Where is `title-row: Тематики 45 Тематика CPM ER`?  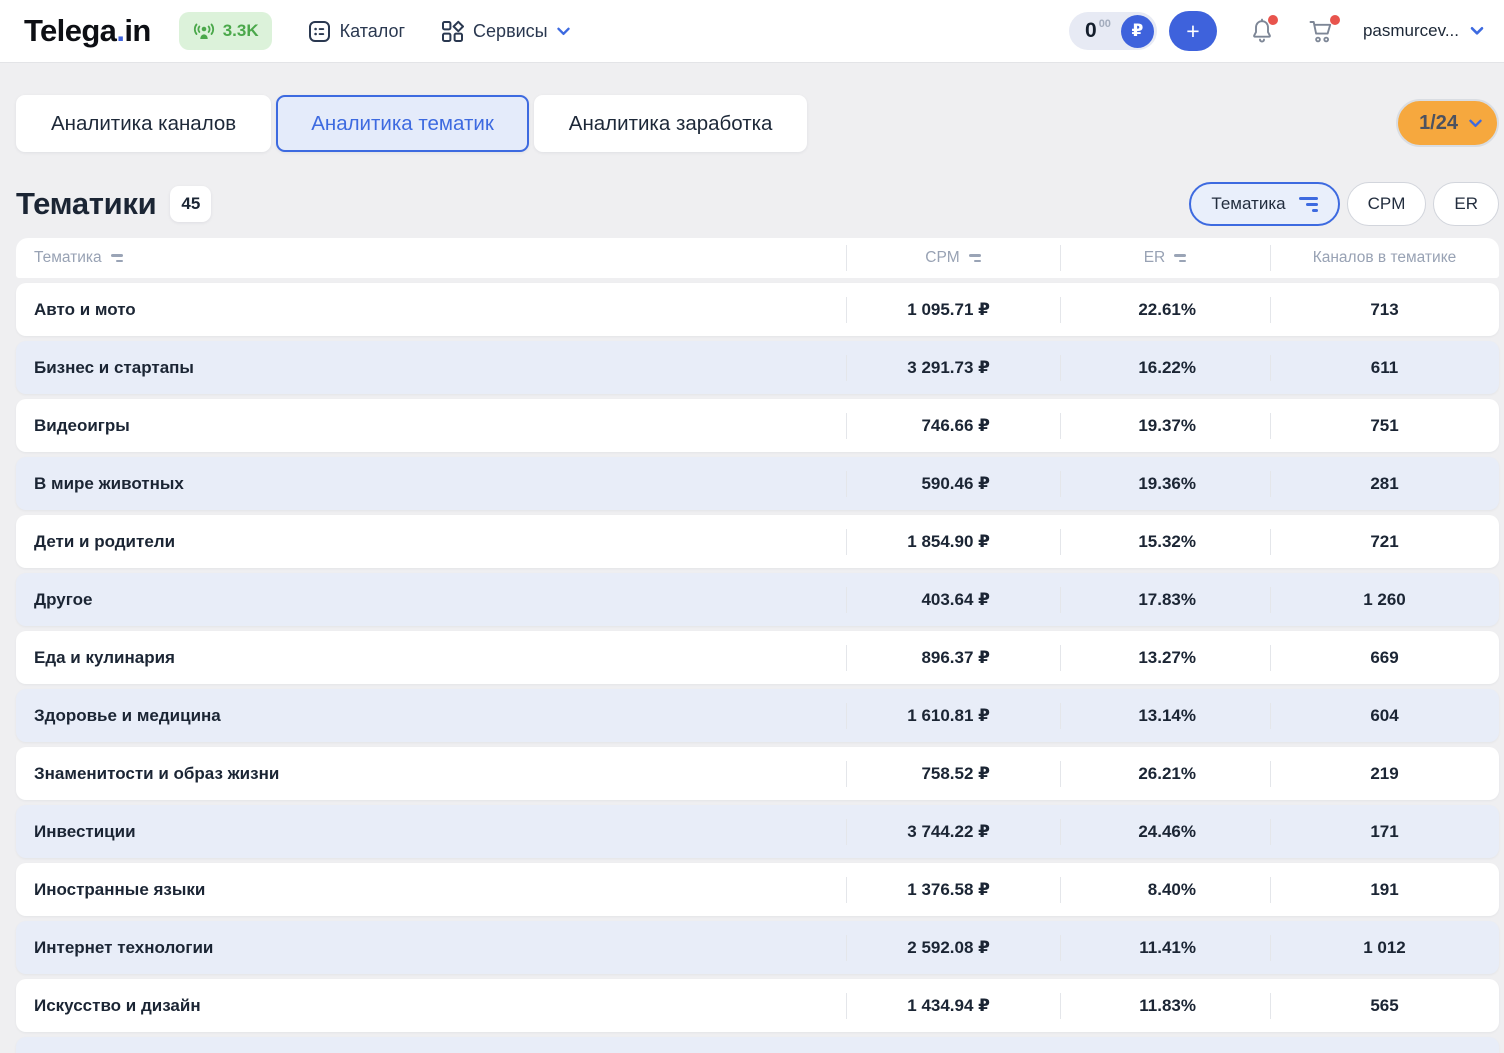 title-row: Тематики 45 Тематика CPM ER is located at coordinates (757, 204).